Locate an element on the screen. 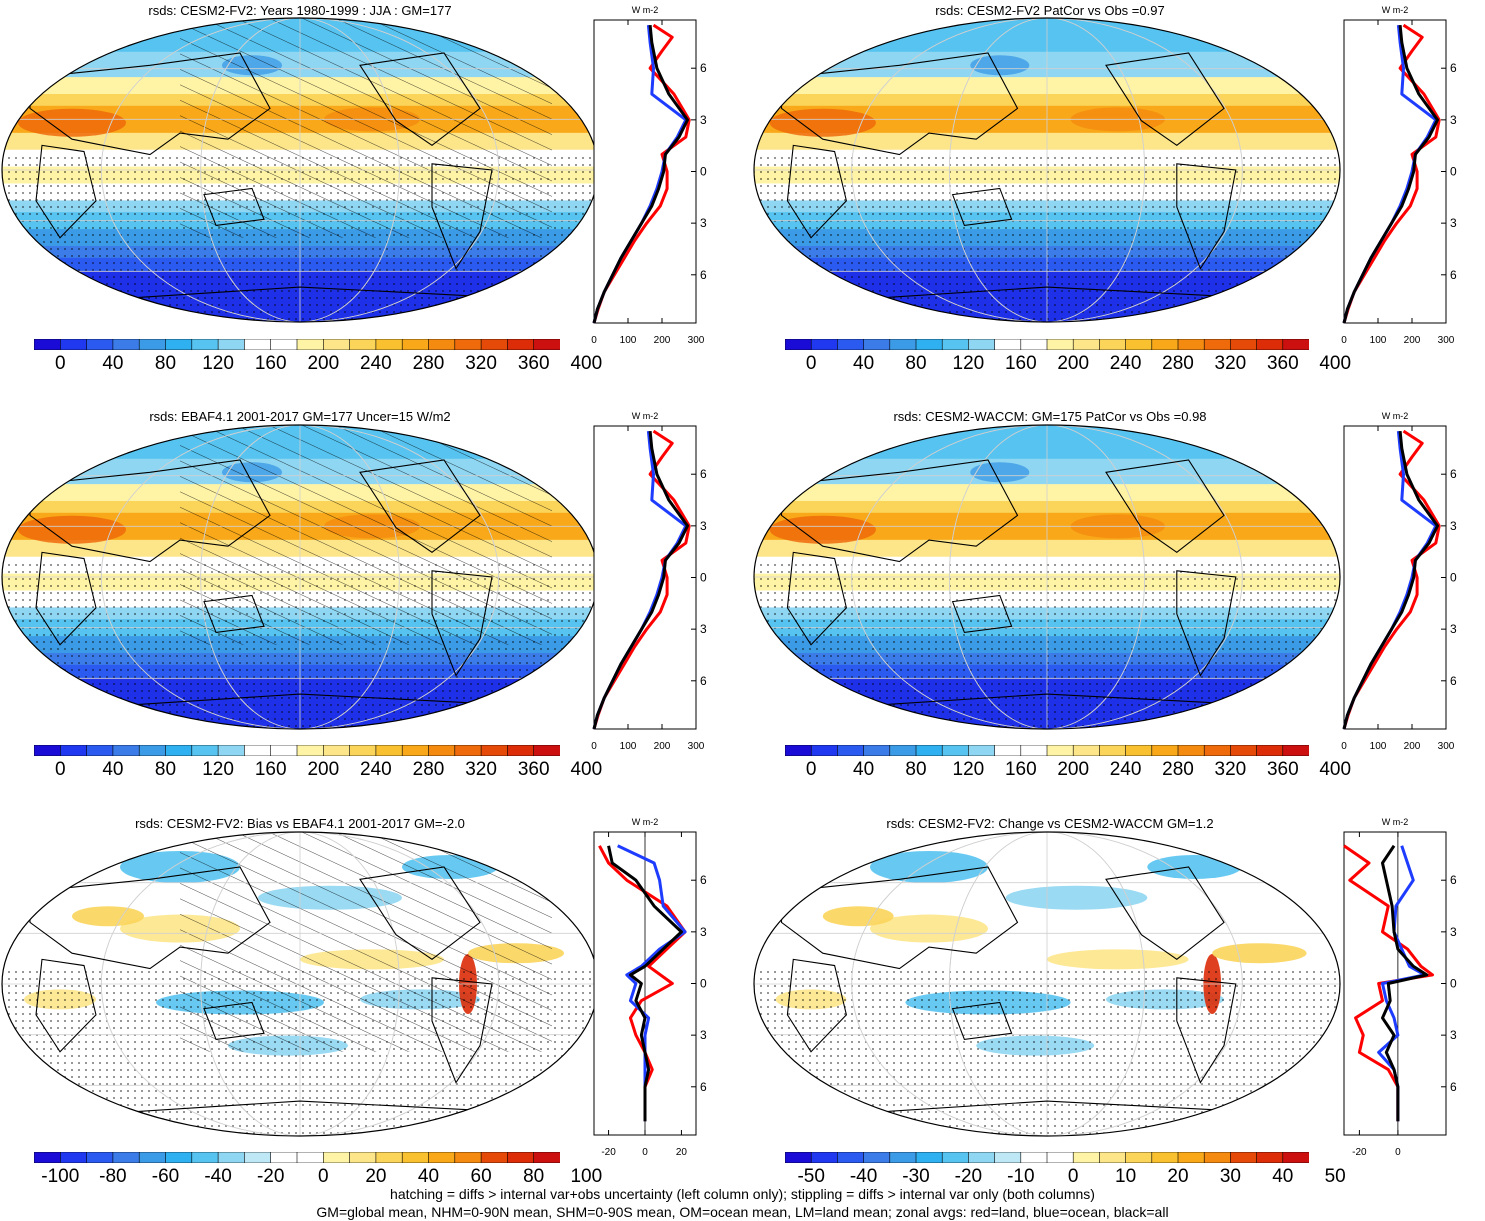 Image resolution: width=1485 pixels, height=1221 pixels. x-tick-label: 200 is located at coordinates (1412, 746).